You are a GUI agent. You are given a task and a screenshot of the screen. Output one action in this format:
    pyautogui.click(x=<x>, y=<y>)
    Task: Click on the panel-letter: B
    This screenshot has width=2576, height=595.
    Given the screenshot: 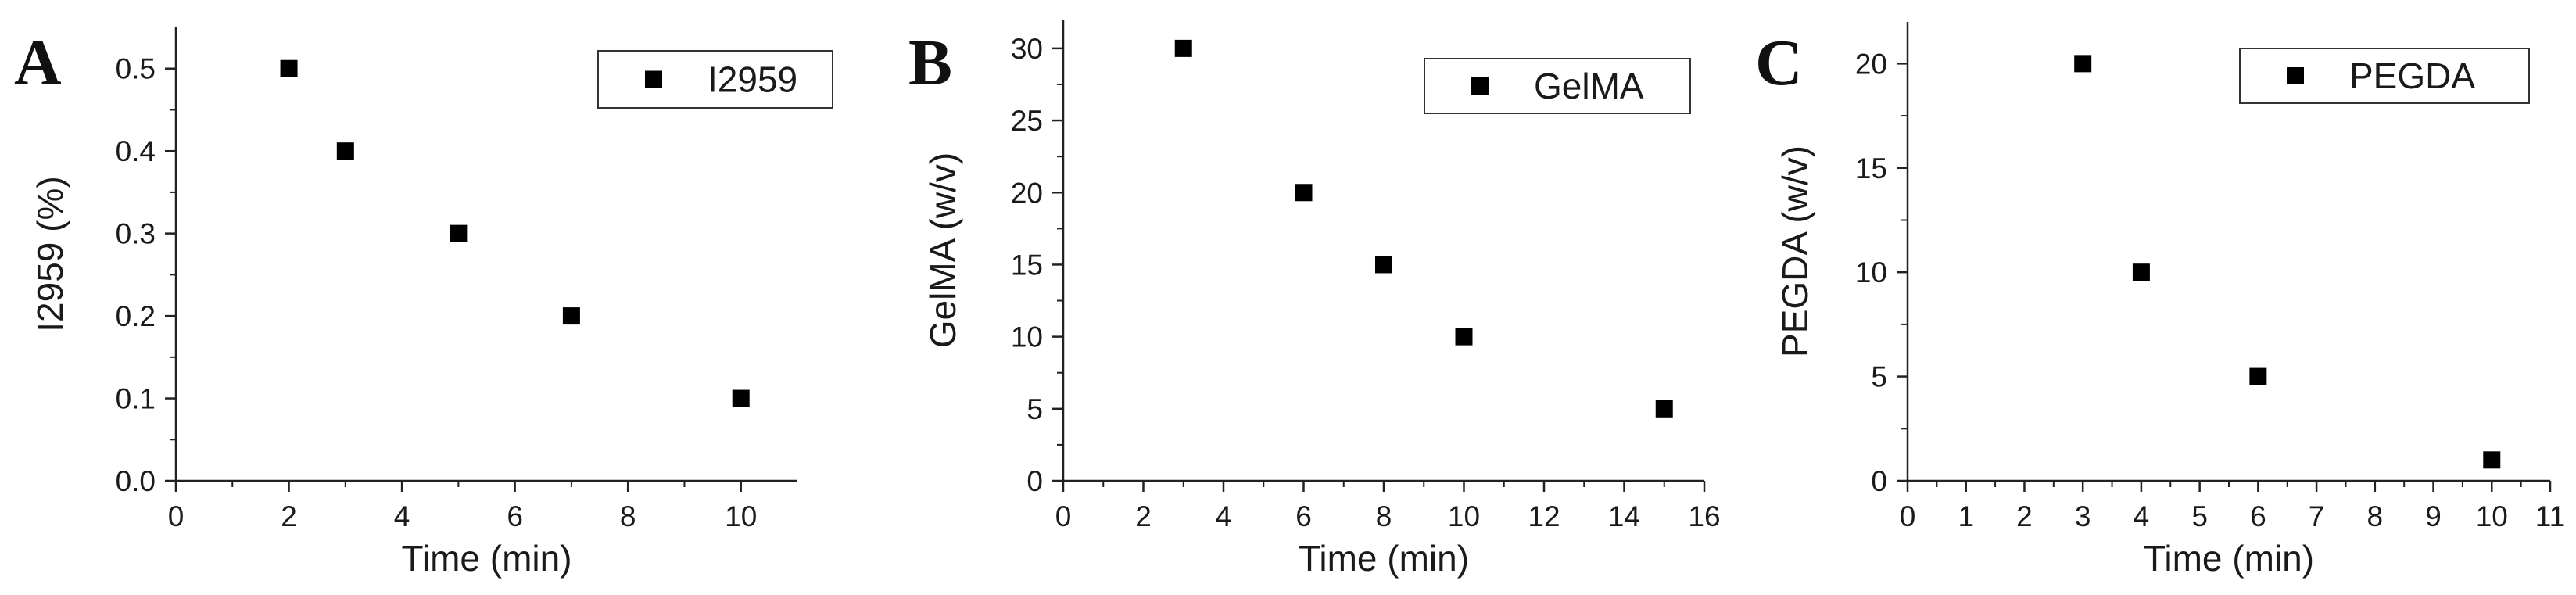 What is the action you would take?
    pyautogui.click(x=930, y=63)
    